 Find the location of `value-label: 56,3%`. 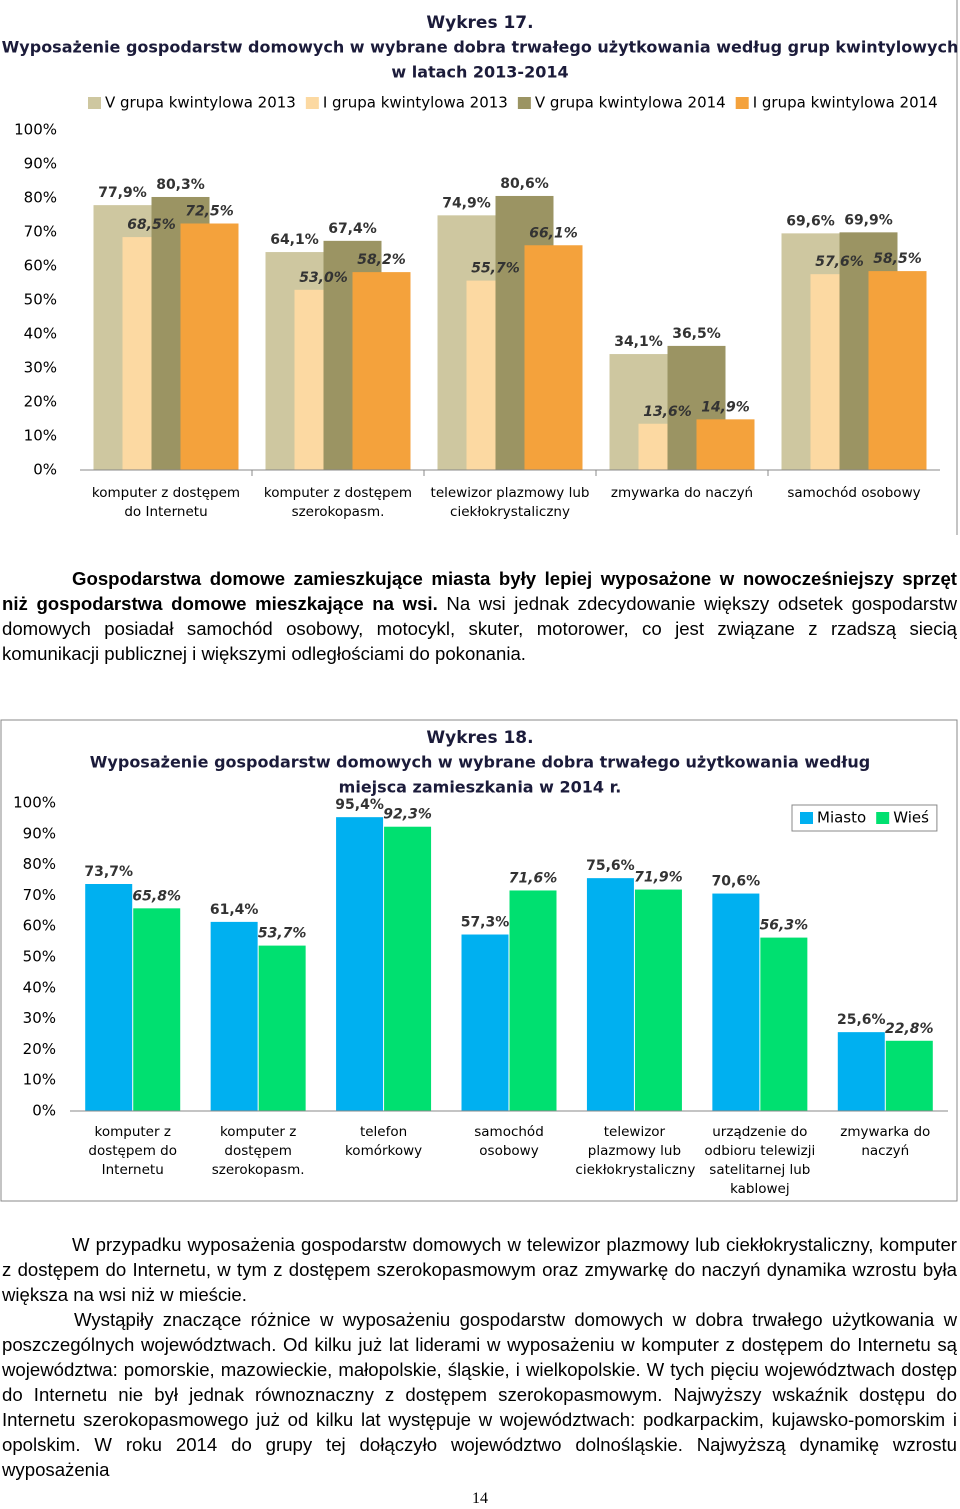

value-label: 56,3% is located at coordinates (784, 926).